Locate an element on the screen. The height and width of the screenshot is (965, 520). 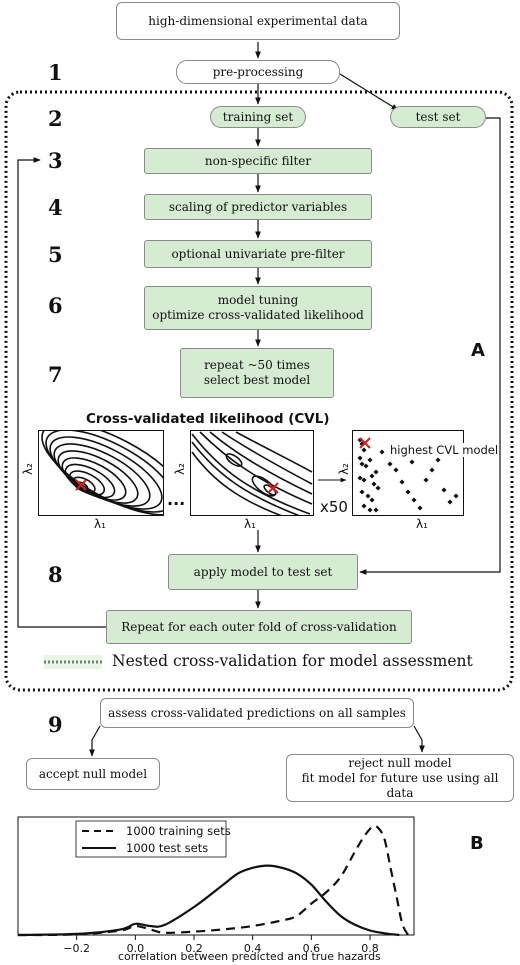
box-test-set: test set is located at coordinates (438, 117).